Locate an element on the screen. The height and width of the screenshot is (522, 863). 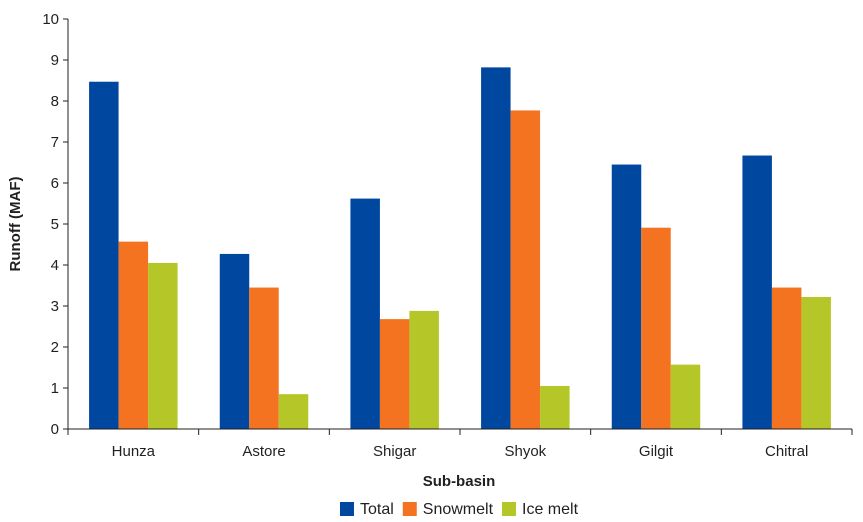
y-tick-label: 10 is located at coordinates (50, 19).